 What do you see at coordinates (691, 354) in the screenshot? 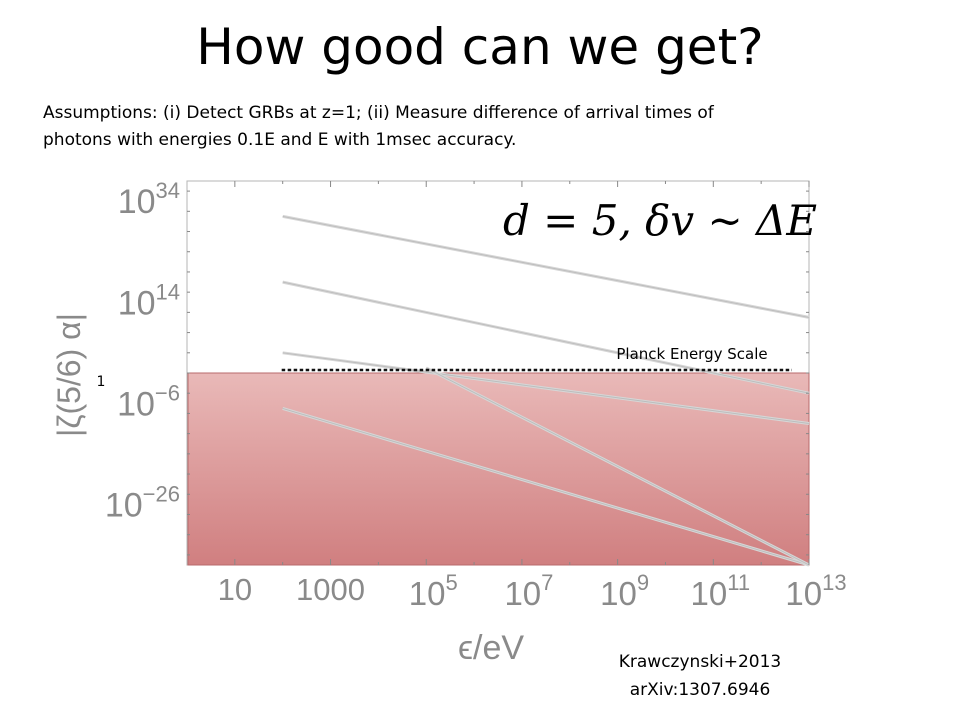
I see `planck-scale-label: Planck Energy Scale` at bounding box center [691, 354].